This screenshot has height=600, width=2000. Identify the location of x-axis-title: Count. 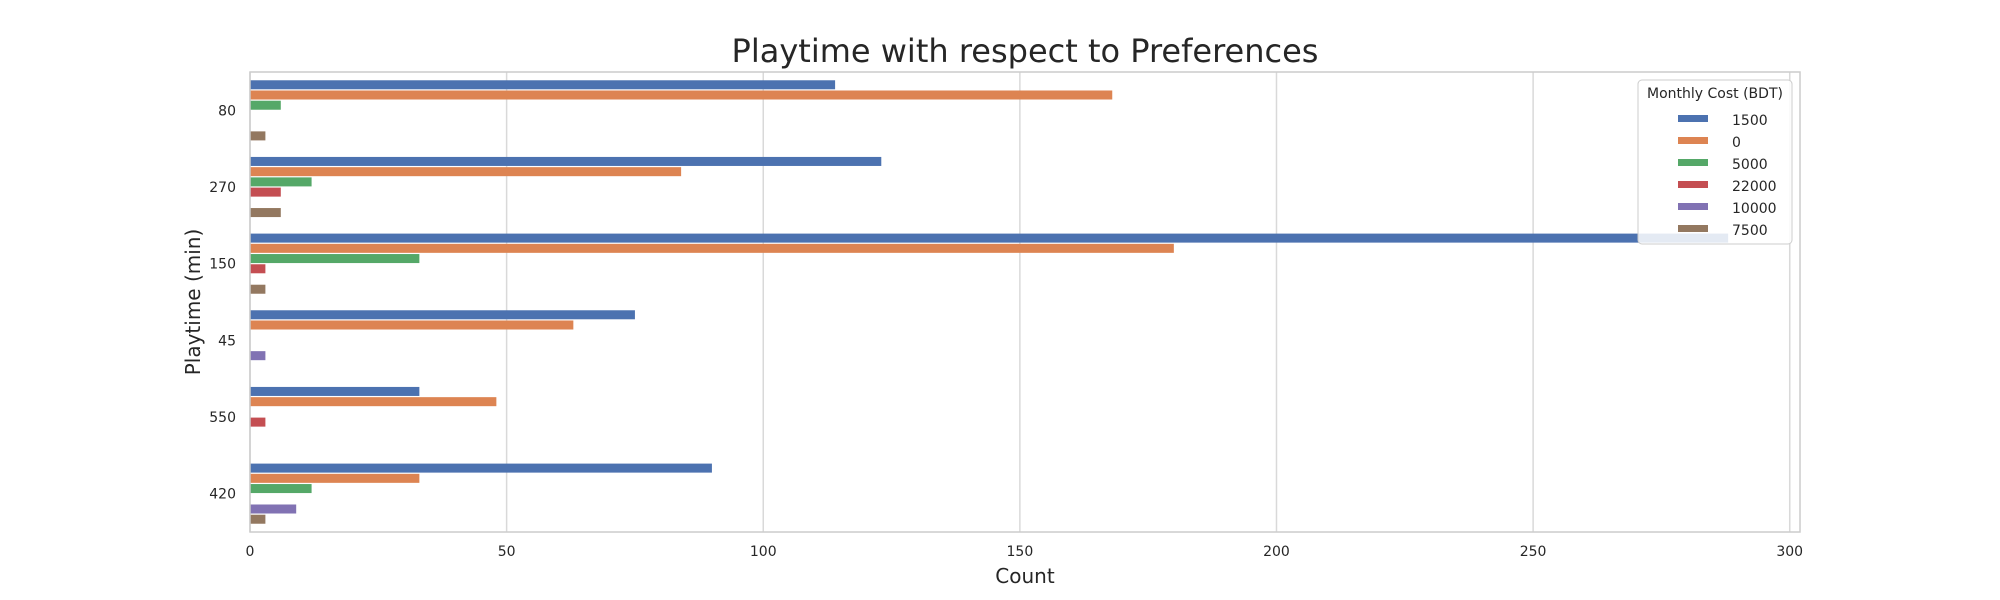
(1025, 576).